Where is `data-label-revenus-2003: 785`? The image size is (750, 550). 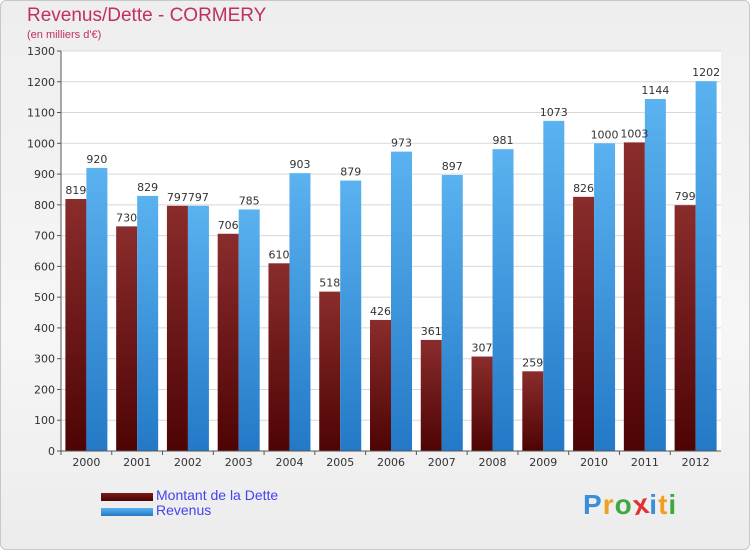 data-label-revenus-2003: 785 is located at coordinates (249, 200).